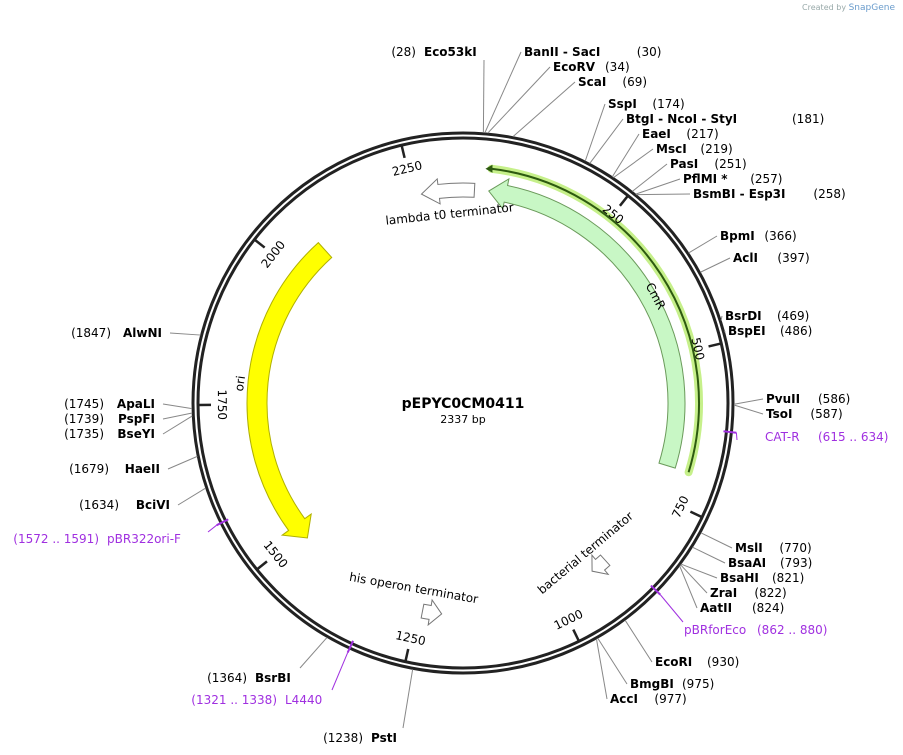  I want to click on feature-his-operon-terminator, so click(431, 612).